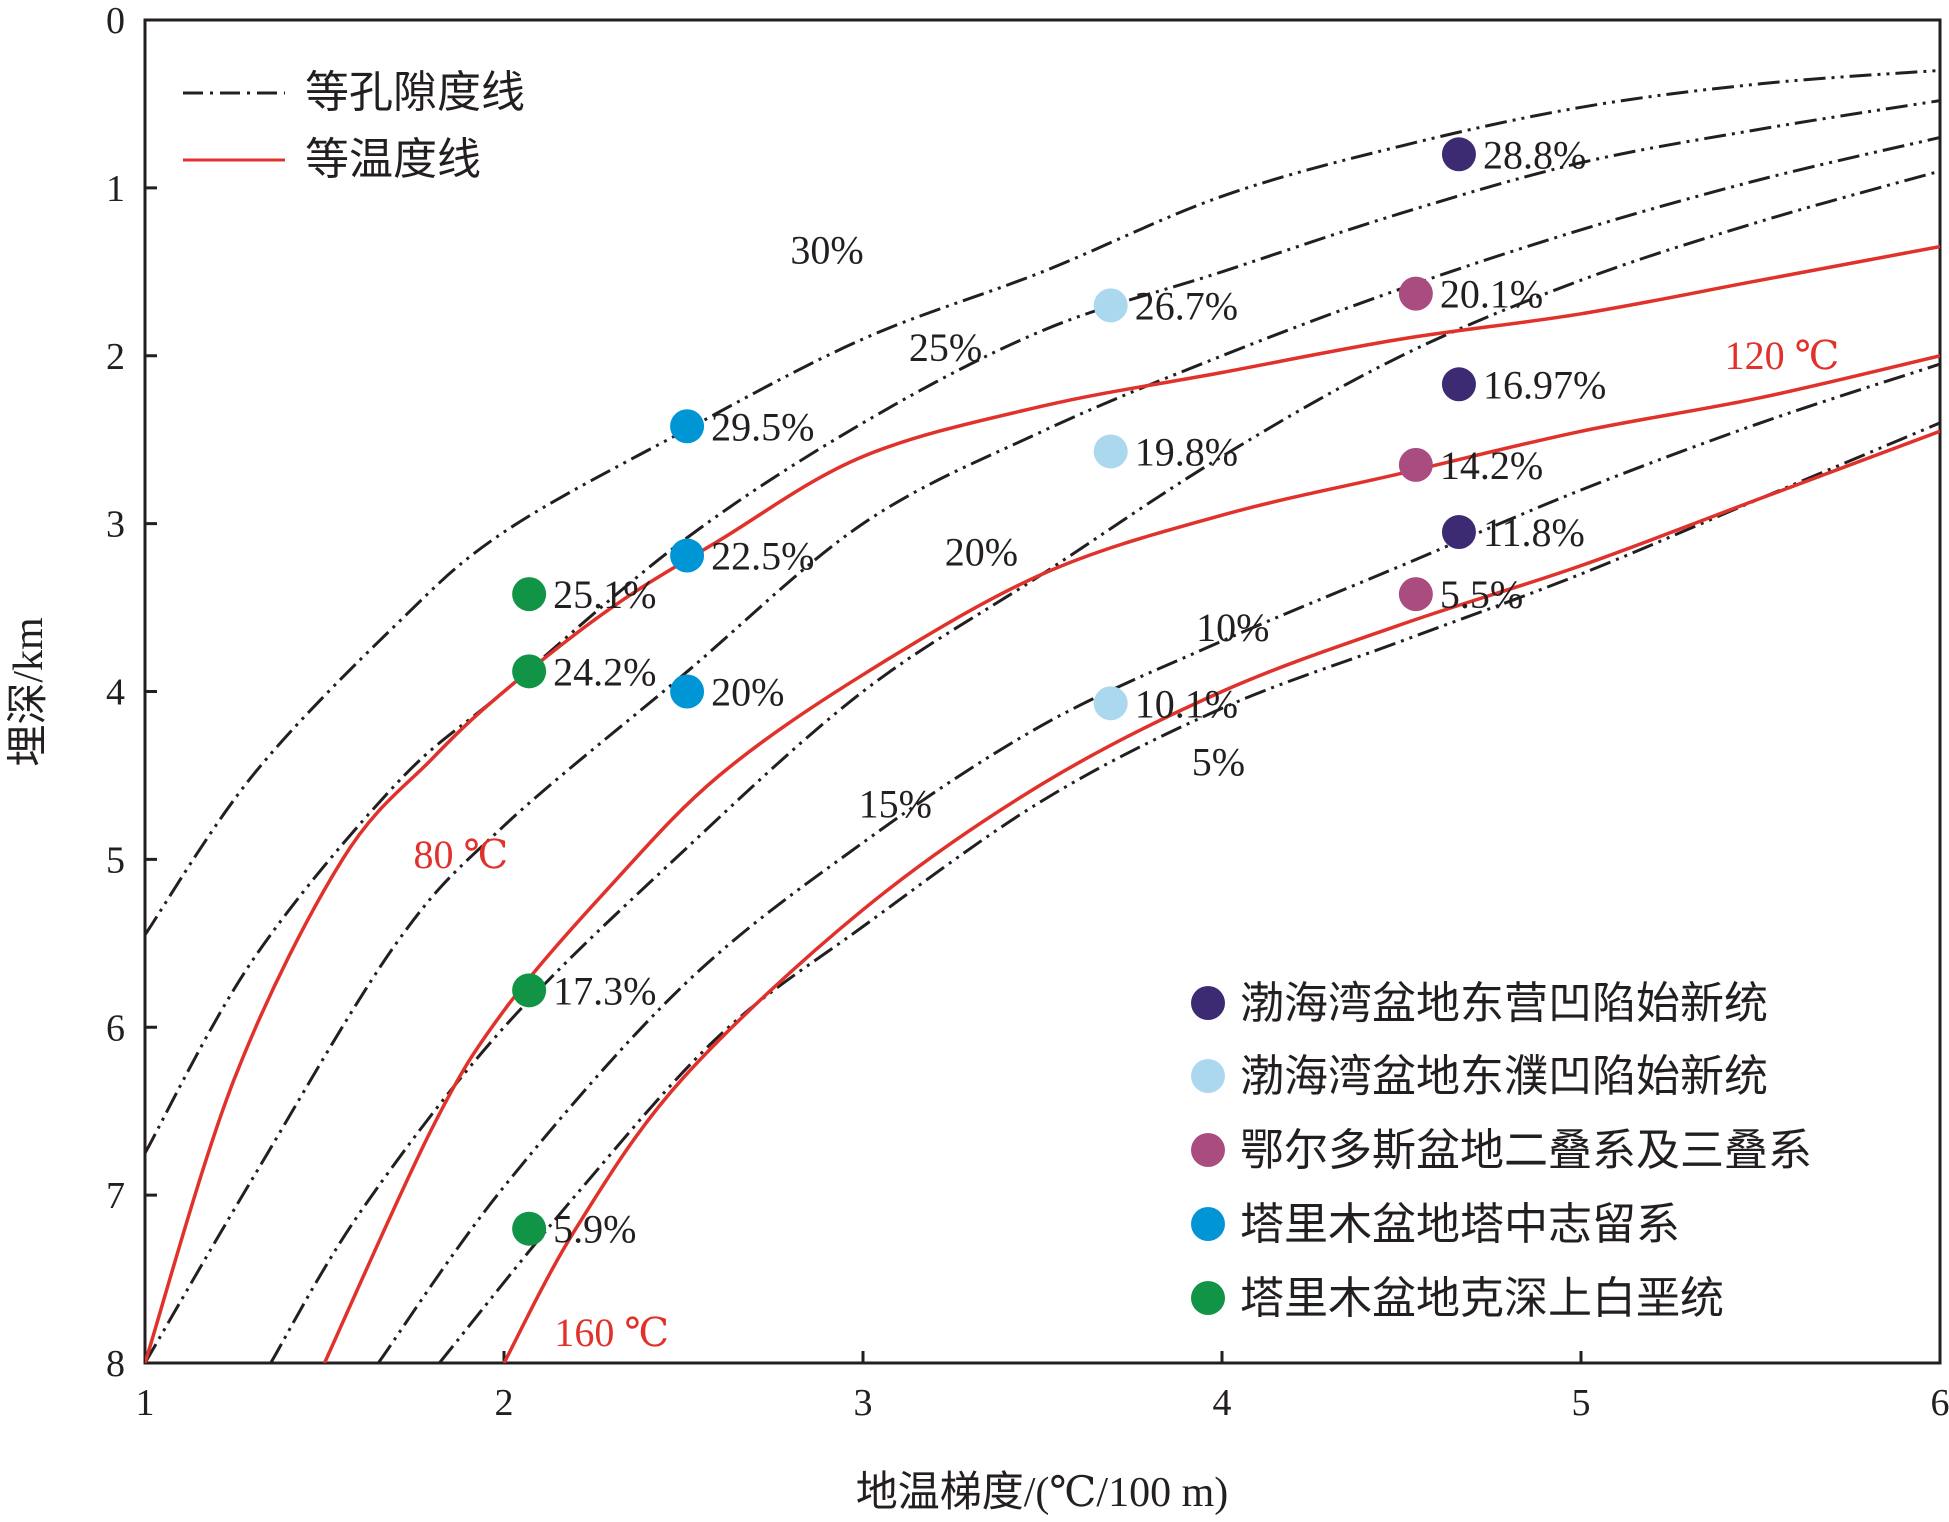  Describe the element at coordinates (1208, 1298) in the screenshot. I see `legend-marker-keshen` at that location.